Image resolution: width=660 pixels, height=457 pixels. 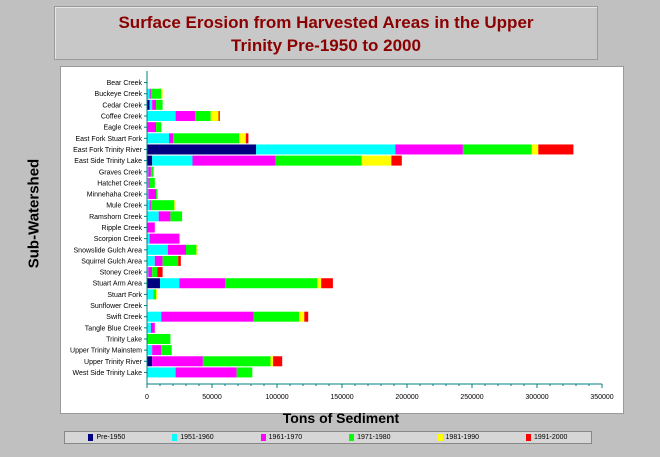 I want to click on legend-item: 1961-1970, so click(x=281, y=437).